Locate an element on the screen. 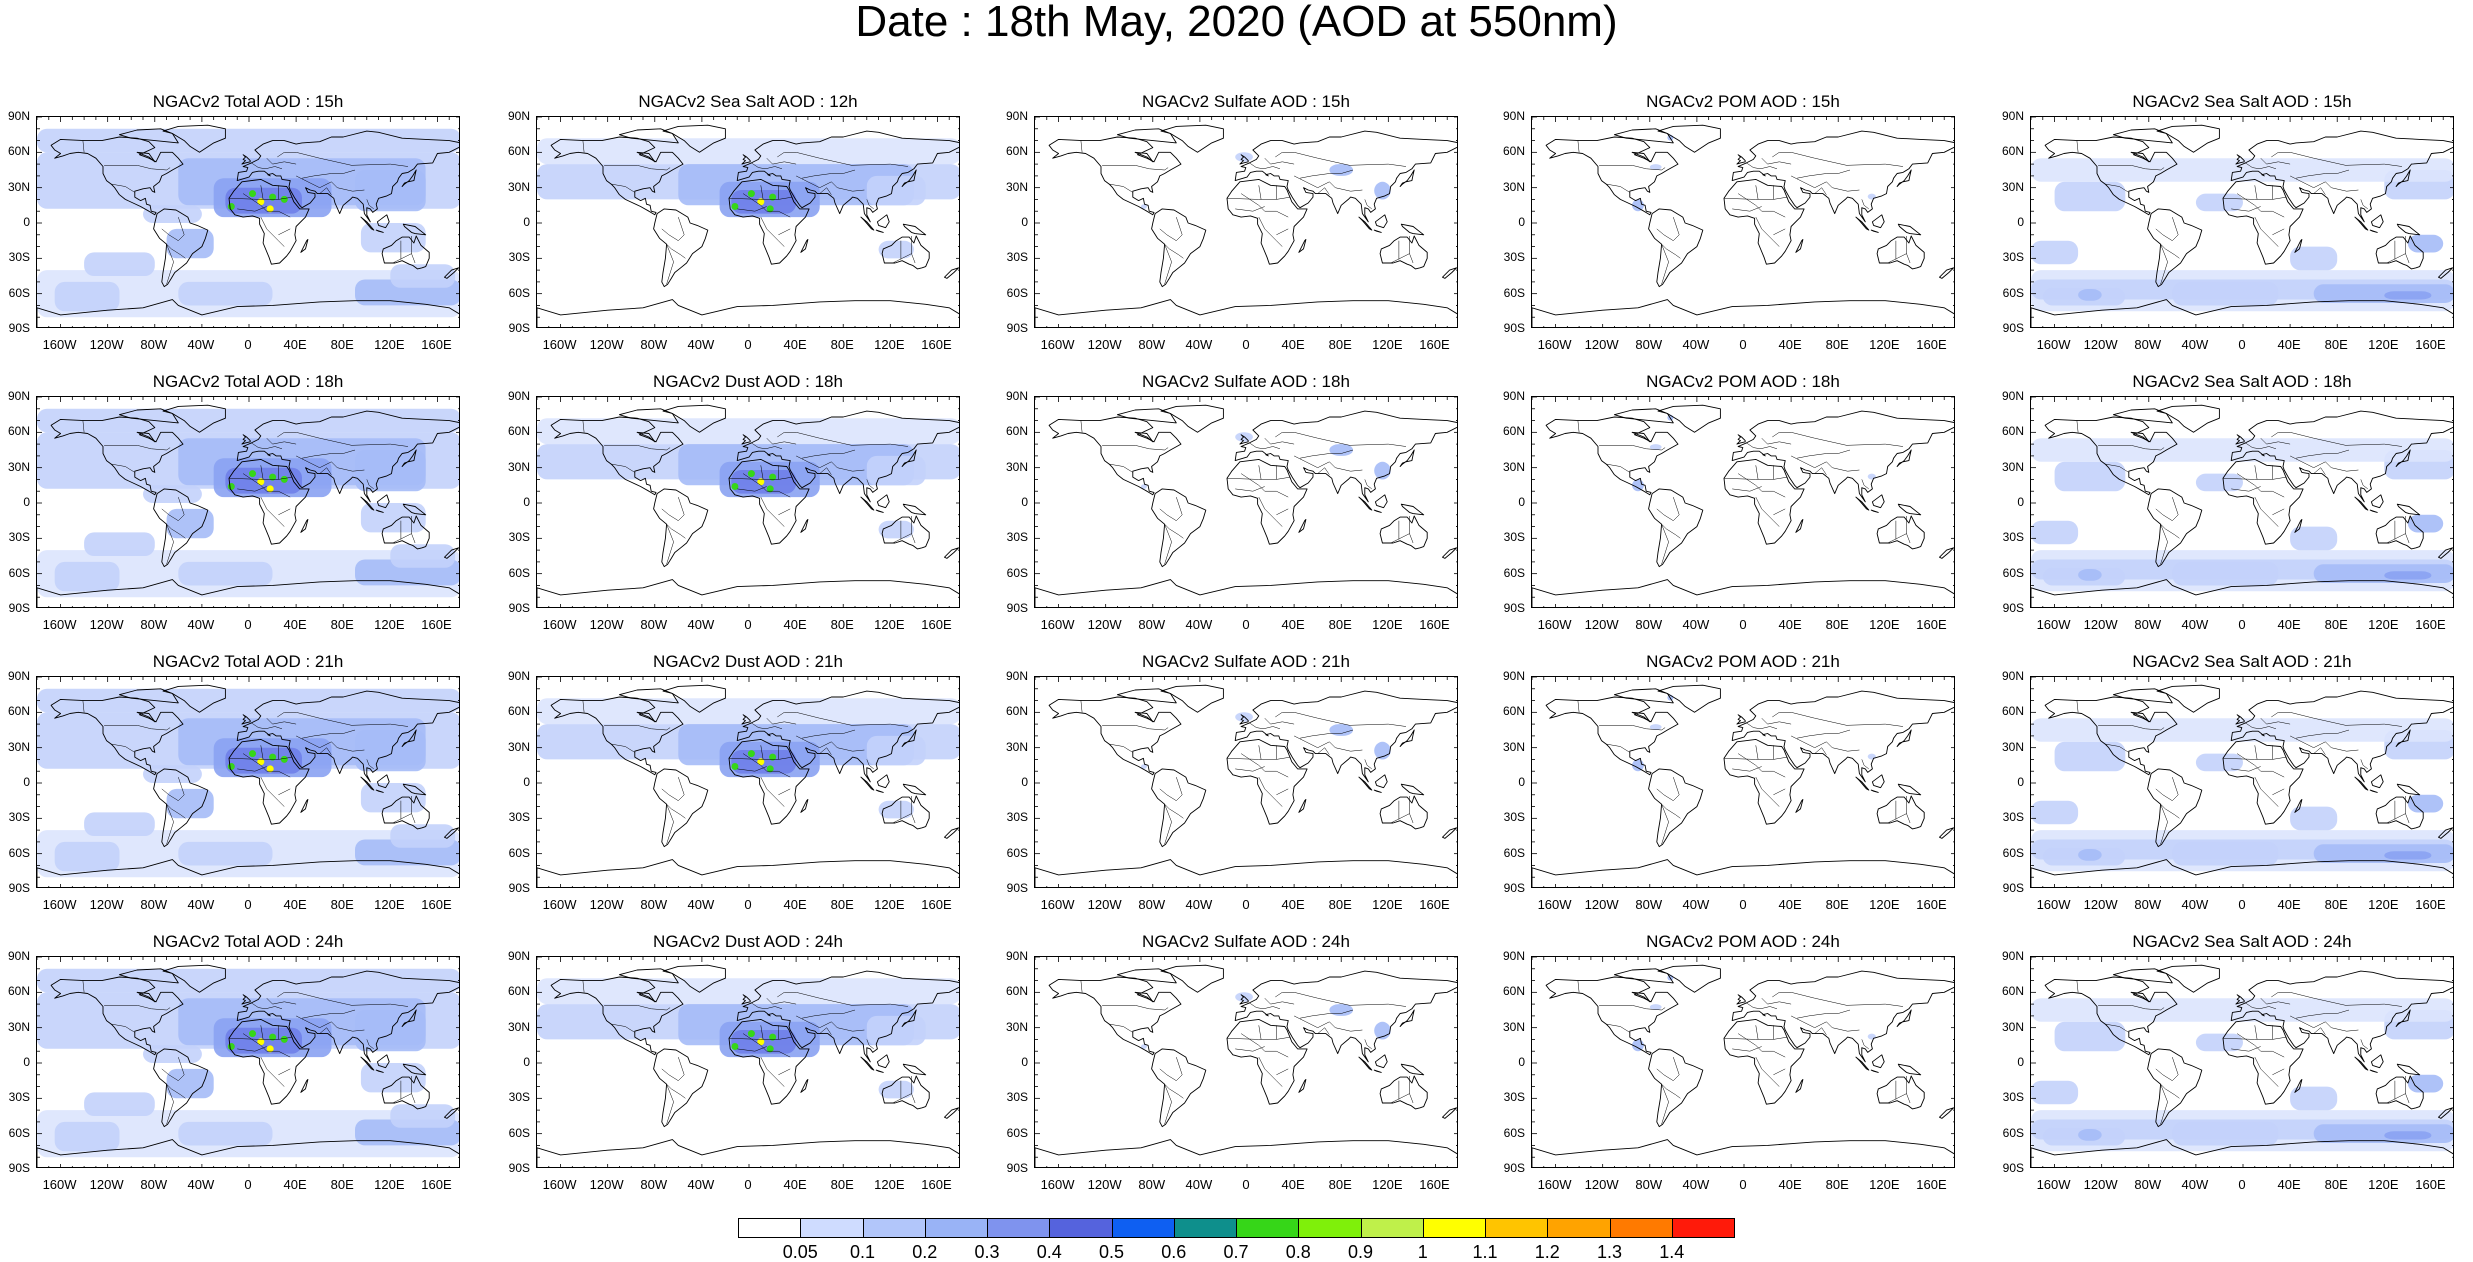 The width and height of the screenshot is (2473, 1262). lat-tick-label: 60N is located at coordinates (2012, 991).